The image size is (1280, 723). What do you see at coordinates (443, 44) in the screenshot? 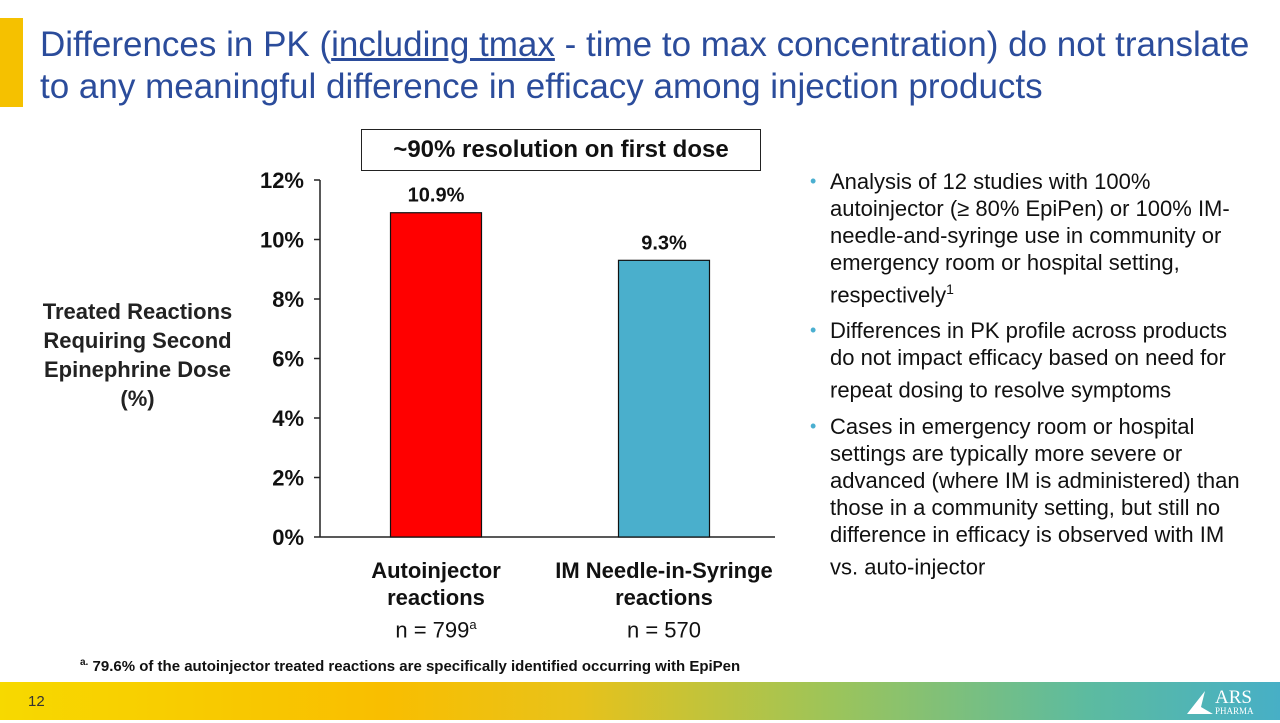
I see `title-underlined: including tmax` at bounding box center [443, 44].